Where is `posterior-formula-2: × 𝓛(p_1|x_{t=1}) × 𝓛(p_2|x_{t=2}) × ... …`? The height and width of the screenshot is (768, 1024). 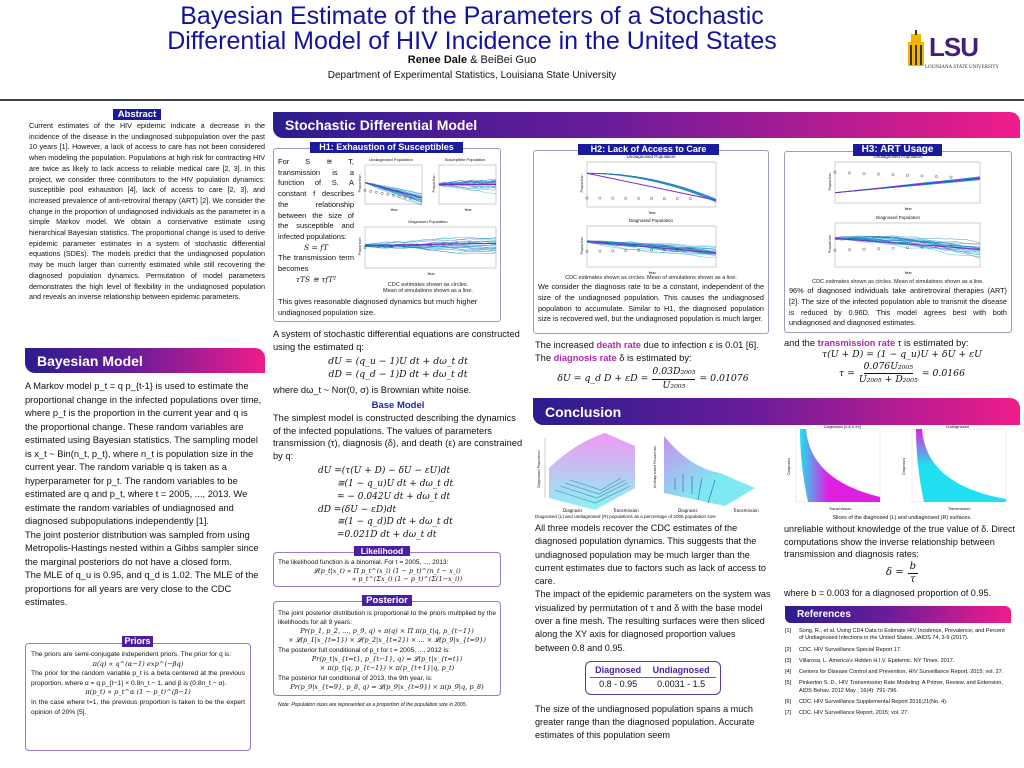
posterior-formula-2: × 𝓛(p_1|x_{t=1}) × 𝓛(p_2|x_{t=2}) × ... … is located at coordinates (386, 640).